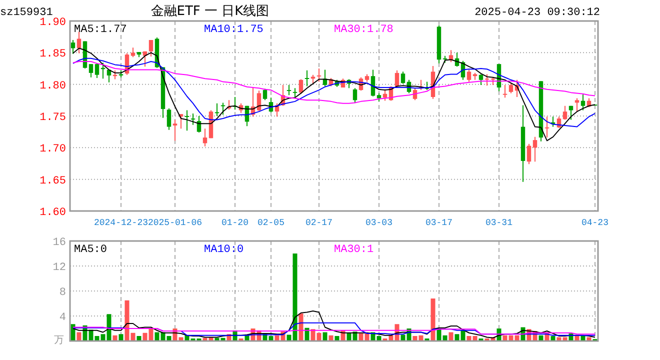 The width and height of the screenshot is (660, 360). I want to click on x-tick-label: 03-31, so click(499, 223).